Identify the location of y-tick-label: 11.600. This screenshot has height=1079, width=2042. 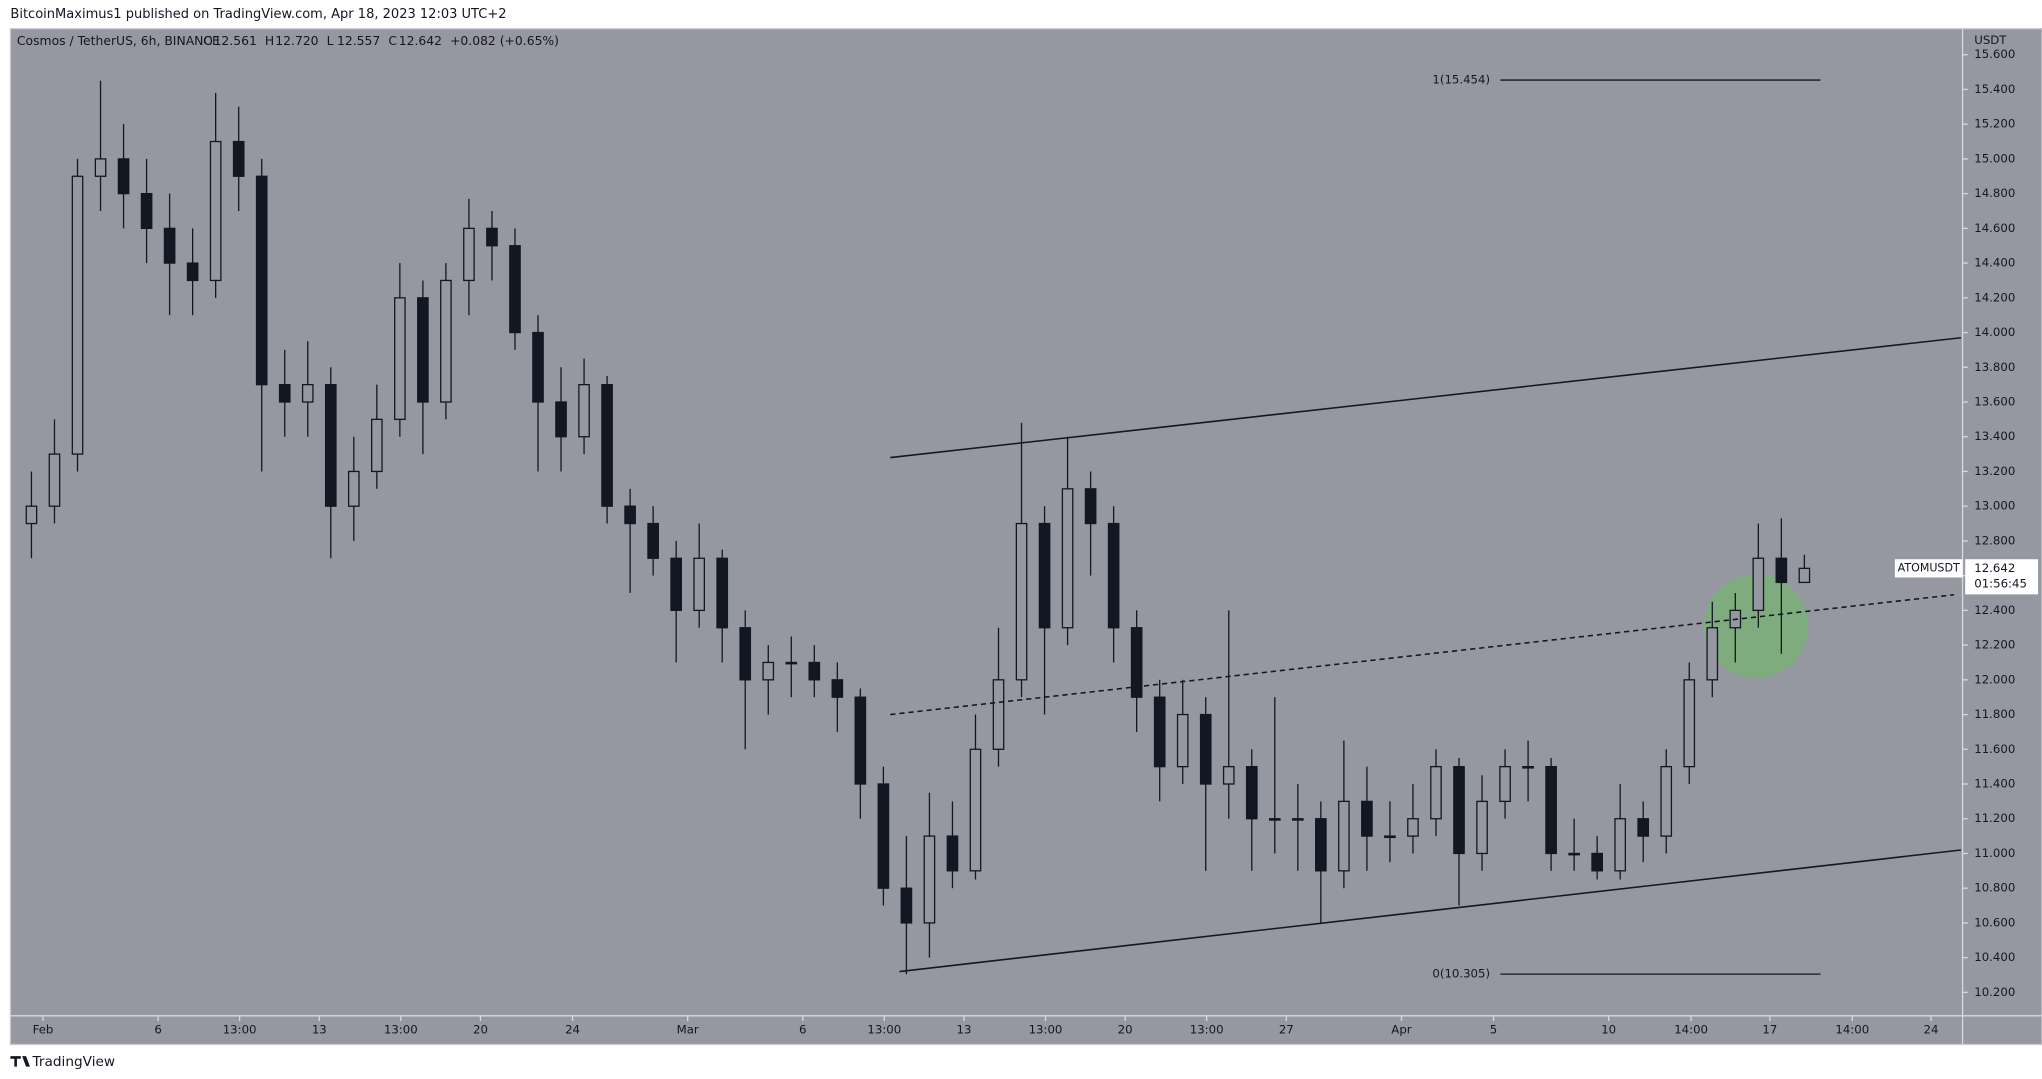
(1994, 749).